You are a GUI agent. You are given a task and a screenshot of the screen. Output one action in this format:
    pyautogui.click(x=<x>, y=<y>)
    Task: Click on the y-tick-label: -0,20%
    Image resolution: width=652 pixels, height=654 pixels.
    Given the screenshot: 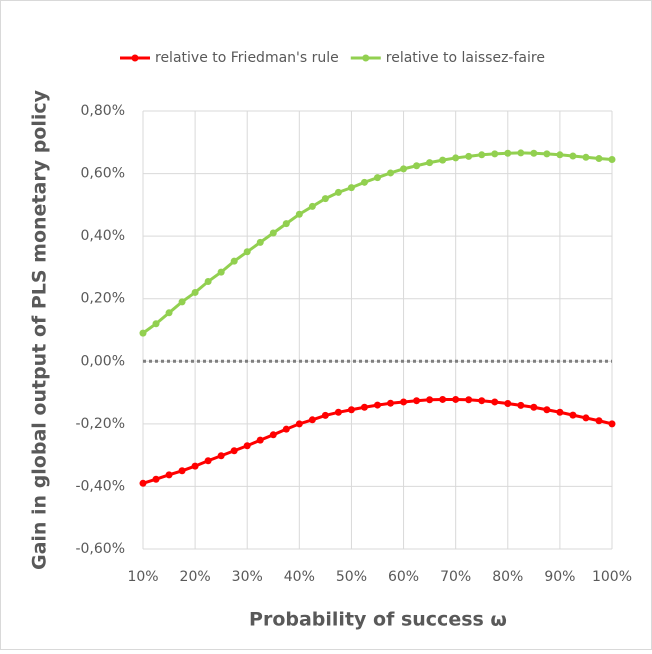 What is the action you would take?
    pyautogui.click(x=100, y=424)
    